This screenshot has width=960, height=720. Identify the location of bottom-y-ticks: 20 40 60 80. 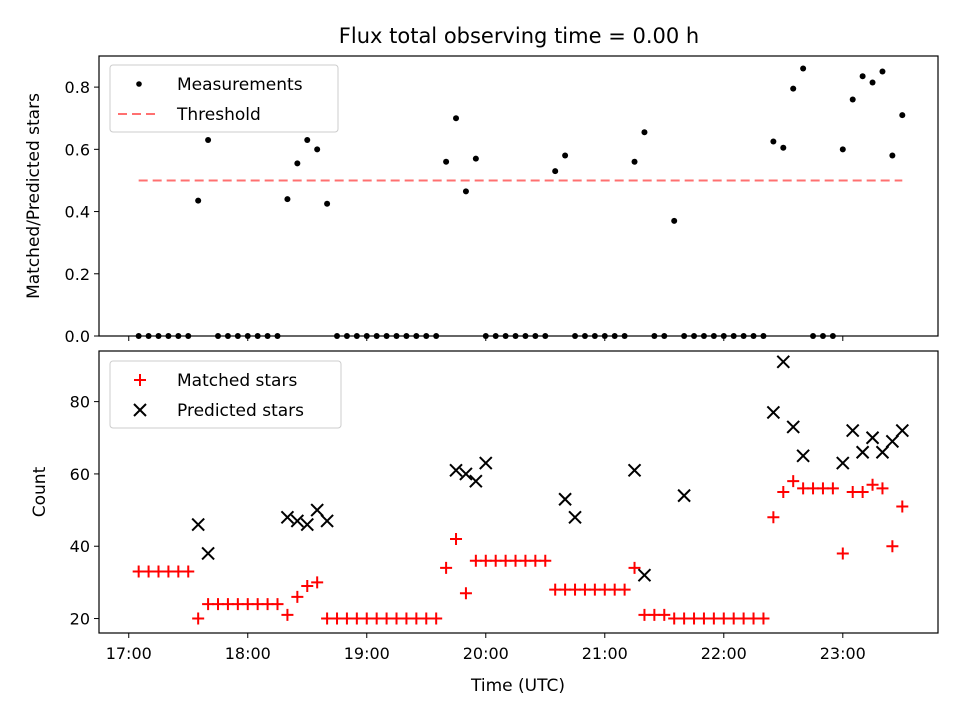
(84, 511).